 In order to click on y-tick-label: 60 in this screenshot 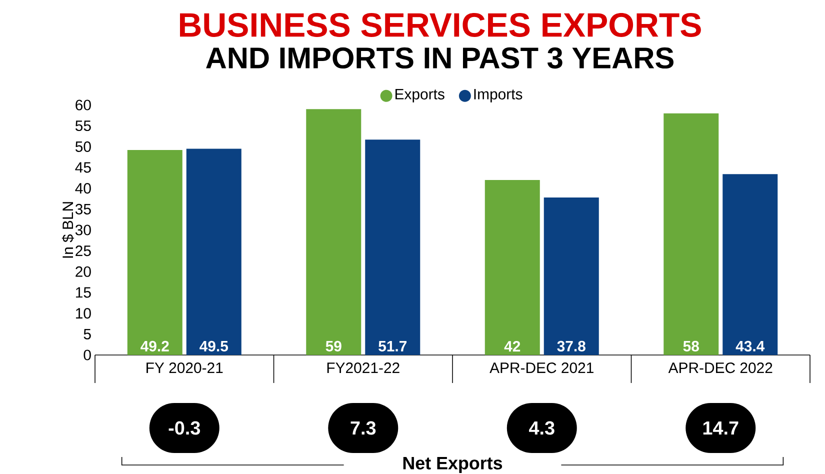, I will do `click(83, 105)`.